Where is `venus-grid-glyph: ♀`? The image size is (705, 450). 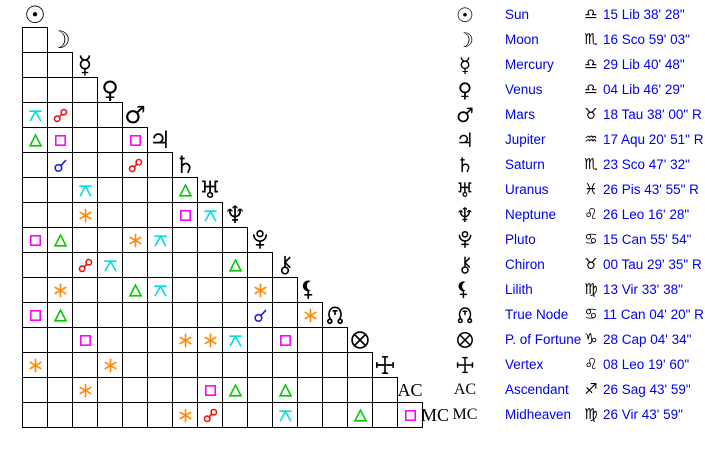
venus-grid-glyph: ♀ is located at coordinates (110, 90).